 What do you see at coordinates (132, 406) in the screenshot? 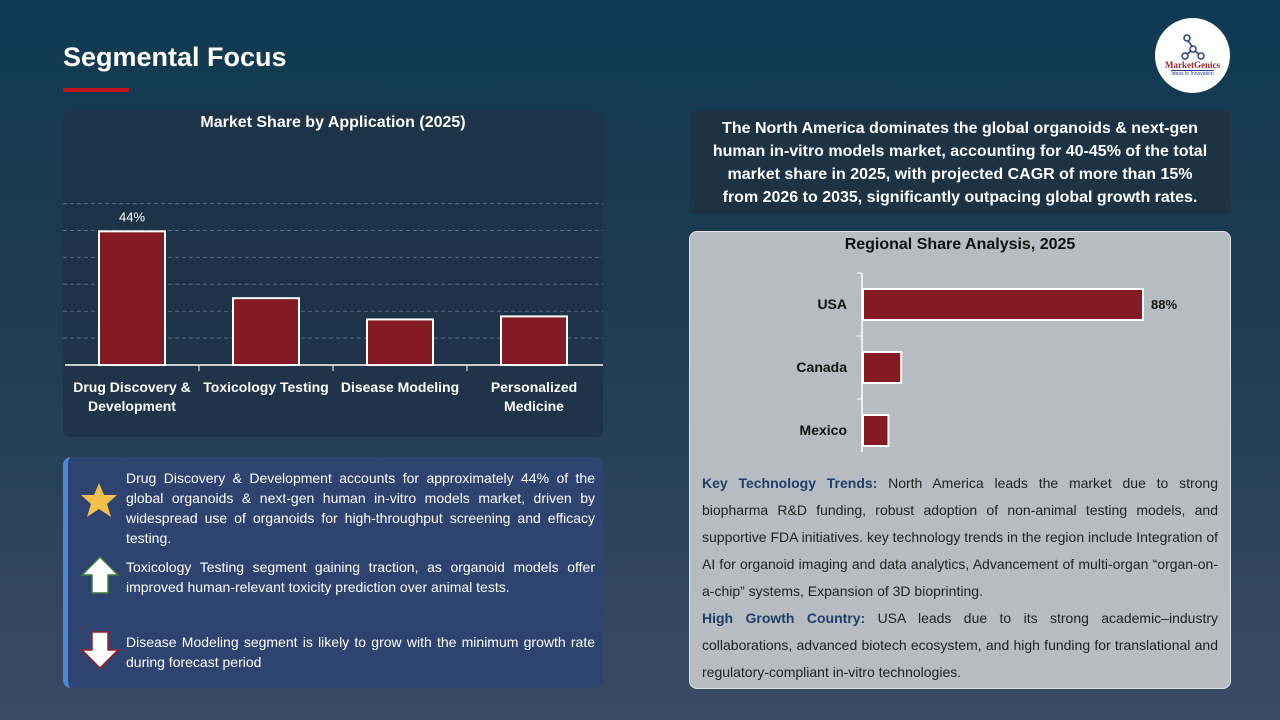
I see `category-label: Development` at bounding box center [132, 406].